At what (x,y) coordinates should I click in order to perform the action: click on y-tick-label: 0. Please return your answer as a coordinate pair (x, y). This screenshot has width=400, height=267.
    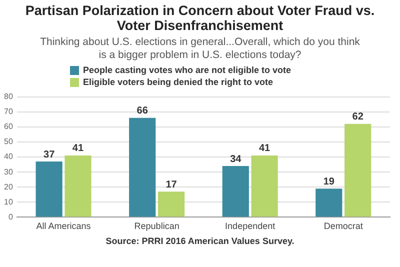
    Looking at the image, I should click on (11, 217).